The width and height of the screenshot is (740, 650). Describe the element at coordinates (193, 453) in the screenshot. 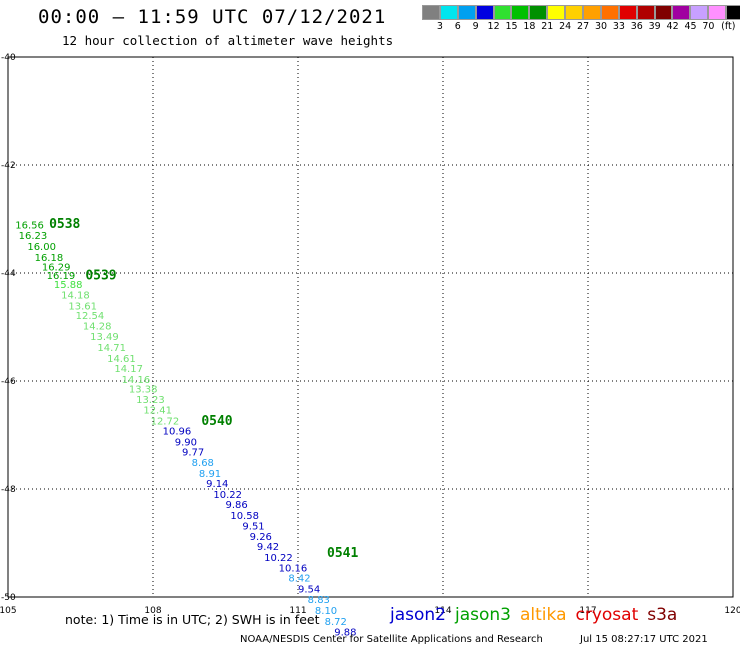

I see `wave-height-value: 9.77` at that location.